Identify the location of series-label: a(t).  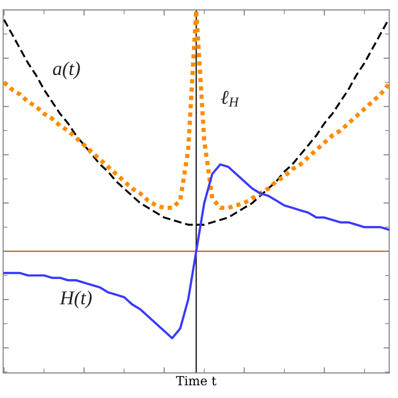
(66, 70).